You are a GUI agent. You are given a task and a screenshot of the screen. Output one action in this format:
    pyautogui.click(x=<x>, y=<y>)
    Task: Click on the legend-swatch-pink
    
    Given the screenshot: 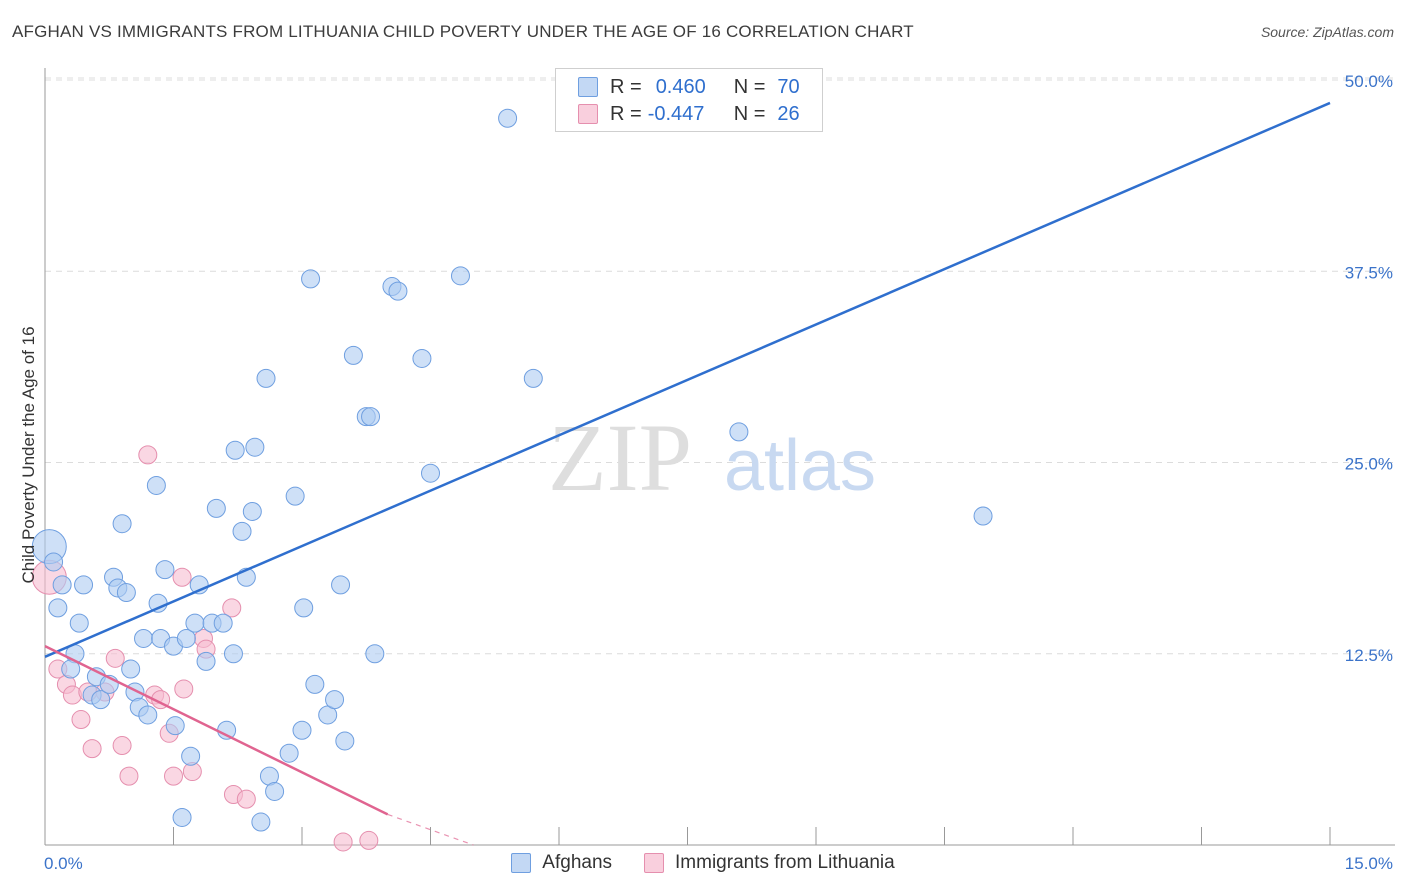 What is the action you would take?
    pyautogui.click(x=588, y=114)
    